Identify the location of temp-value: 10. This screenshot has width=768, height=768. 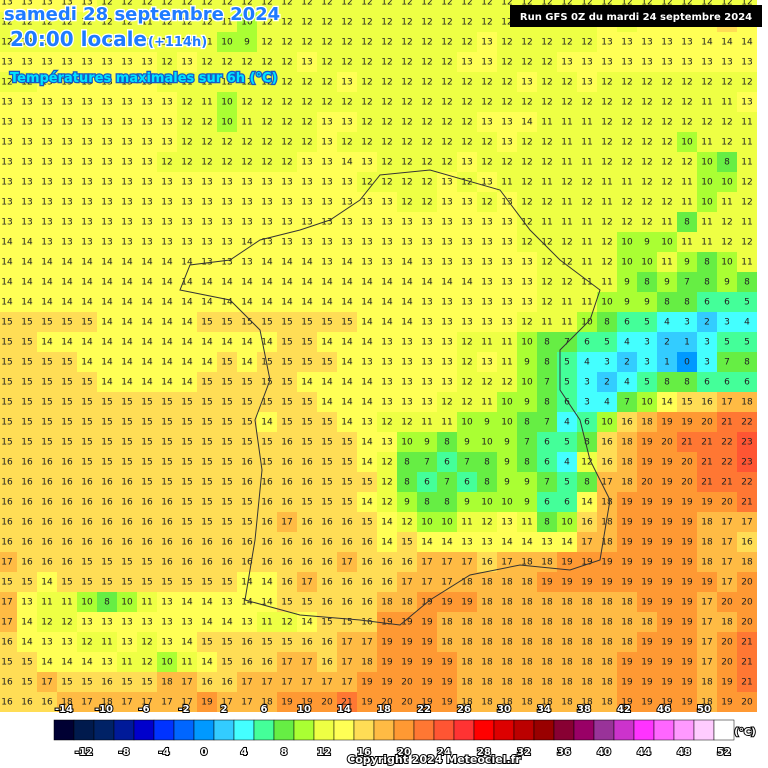
(507, 503).